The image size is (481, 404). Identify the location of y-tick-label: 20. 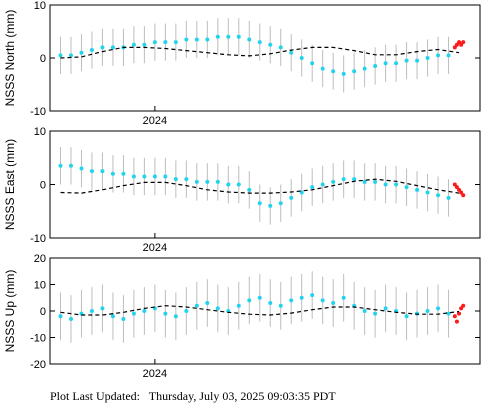
(40, 259).